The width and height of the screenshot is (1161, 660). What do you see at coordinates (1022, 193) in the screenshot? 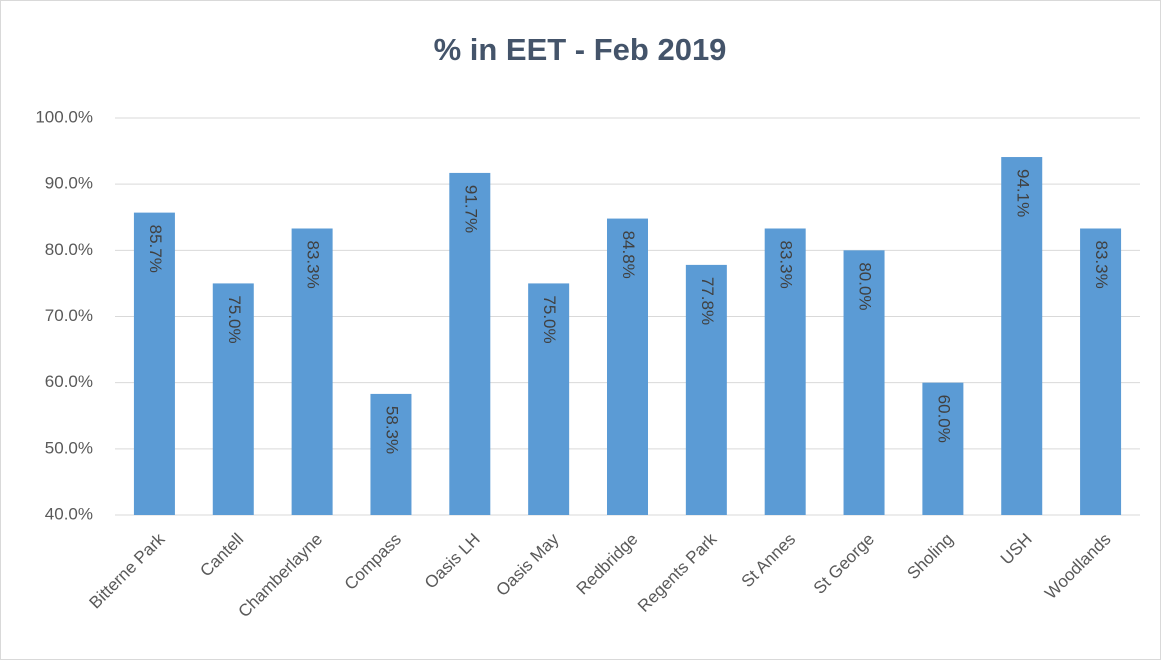
I see `value-label: 94.1%` at bounding box center [1022, 193].